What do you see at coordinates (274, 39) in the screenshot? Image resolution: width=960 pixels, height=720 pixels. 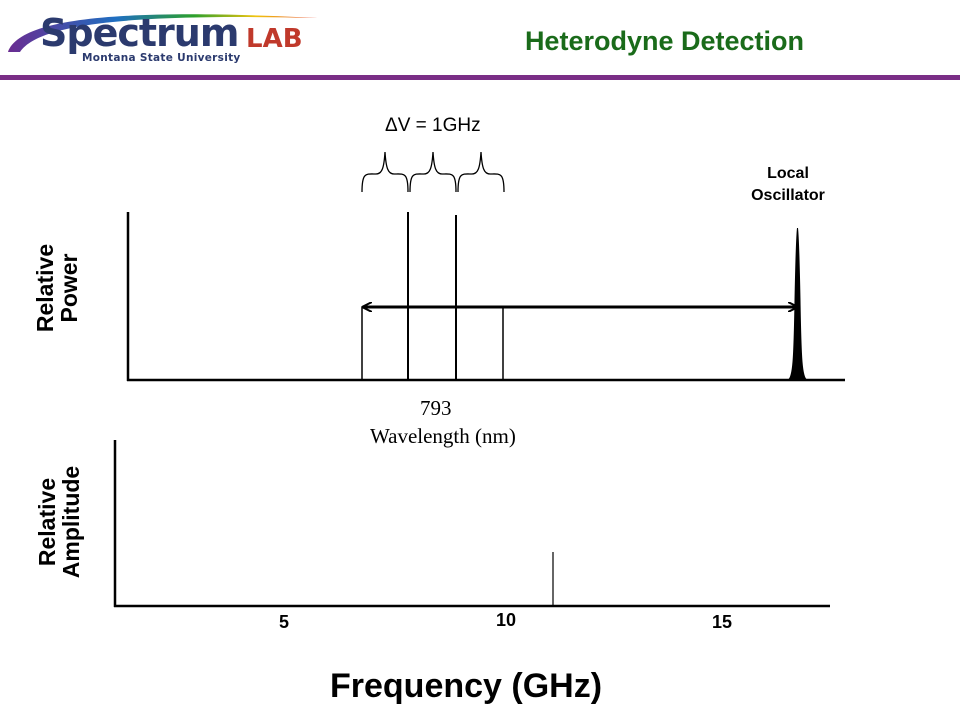 I see `logo-lab: LAB` at bounding box center [274, 39].